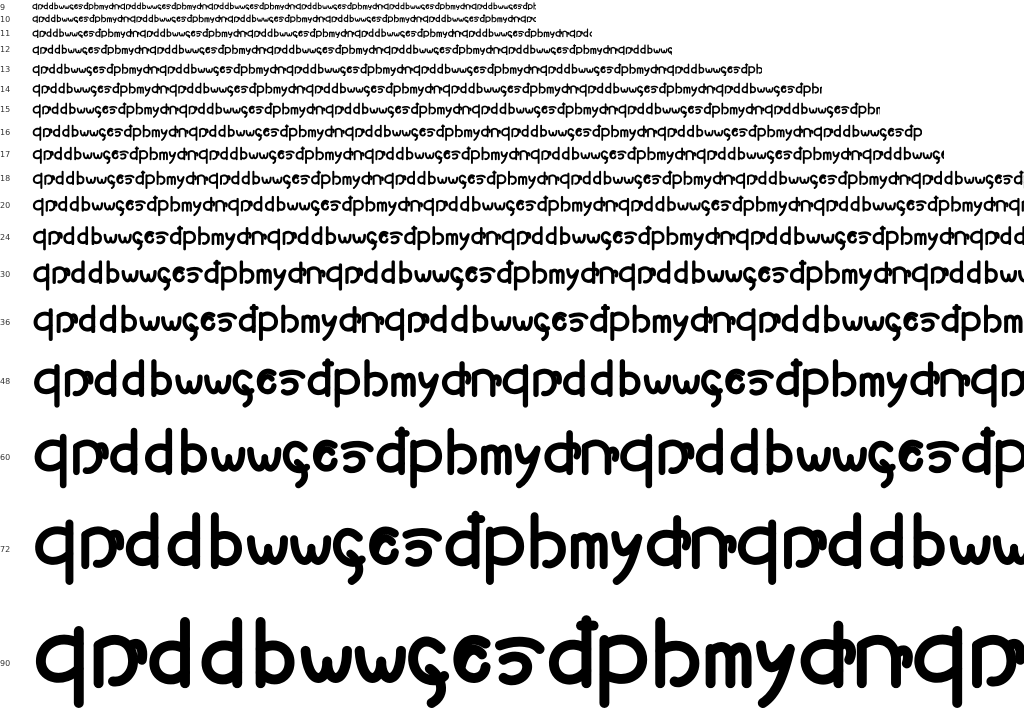  I want to click on specimen-row-48: 48, so click(512, 385).